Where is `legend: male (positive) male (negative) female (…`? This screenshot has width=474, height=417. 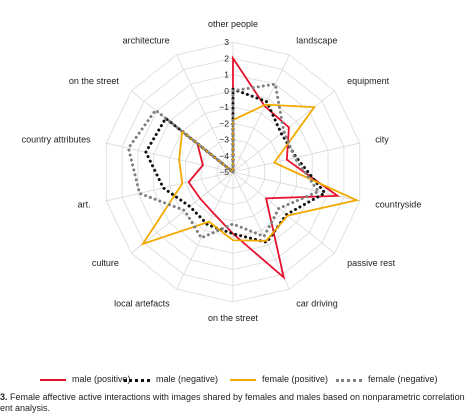 legend: male (positive) male (negative) female (… is located at coordinates (237, 380).